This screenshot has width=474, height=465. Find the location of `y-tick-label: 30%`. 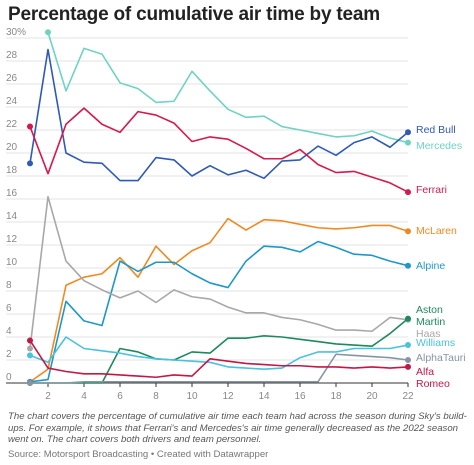

y-tick-label: 30% is located at coordinates (16, 33).